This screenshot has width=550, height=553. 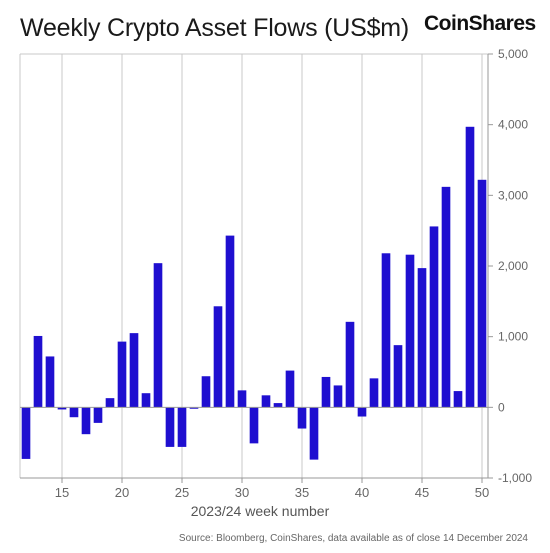 What do you see at coordinates (302, 492) in the screenshot?
I see `x-tick-label: 35` at bounding box center [302, 492].